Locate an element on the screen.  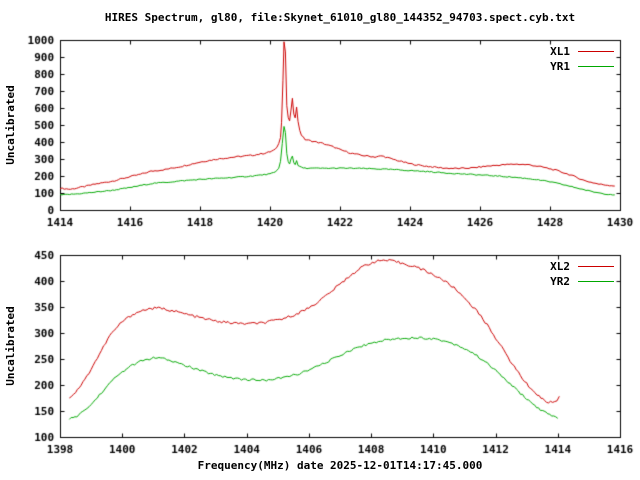
legend-entry-yr2: YR2 is located at coordinates (582, 281).